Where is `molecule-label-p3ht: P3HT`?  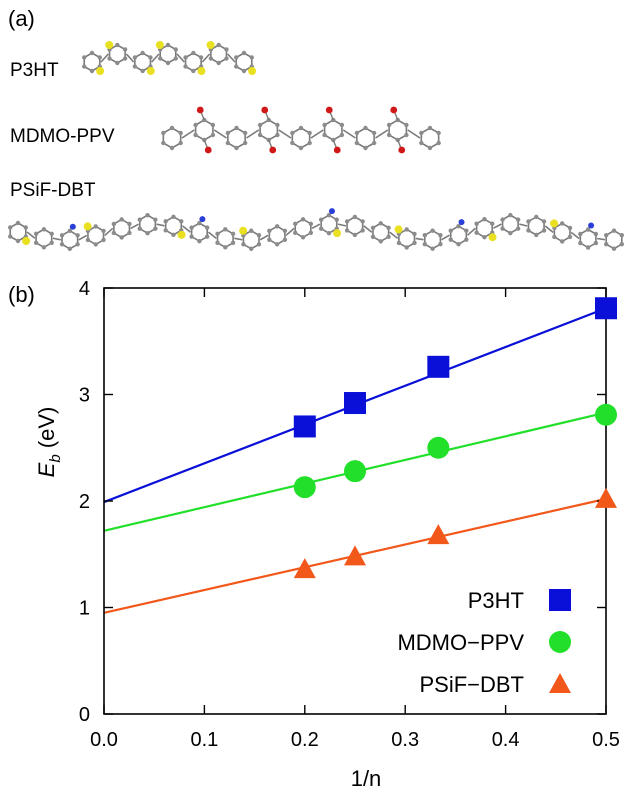
molecule-label-p3ht: P3HT is located at coordinates (34, 70).